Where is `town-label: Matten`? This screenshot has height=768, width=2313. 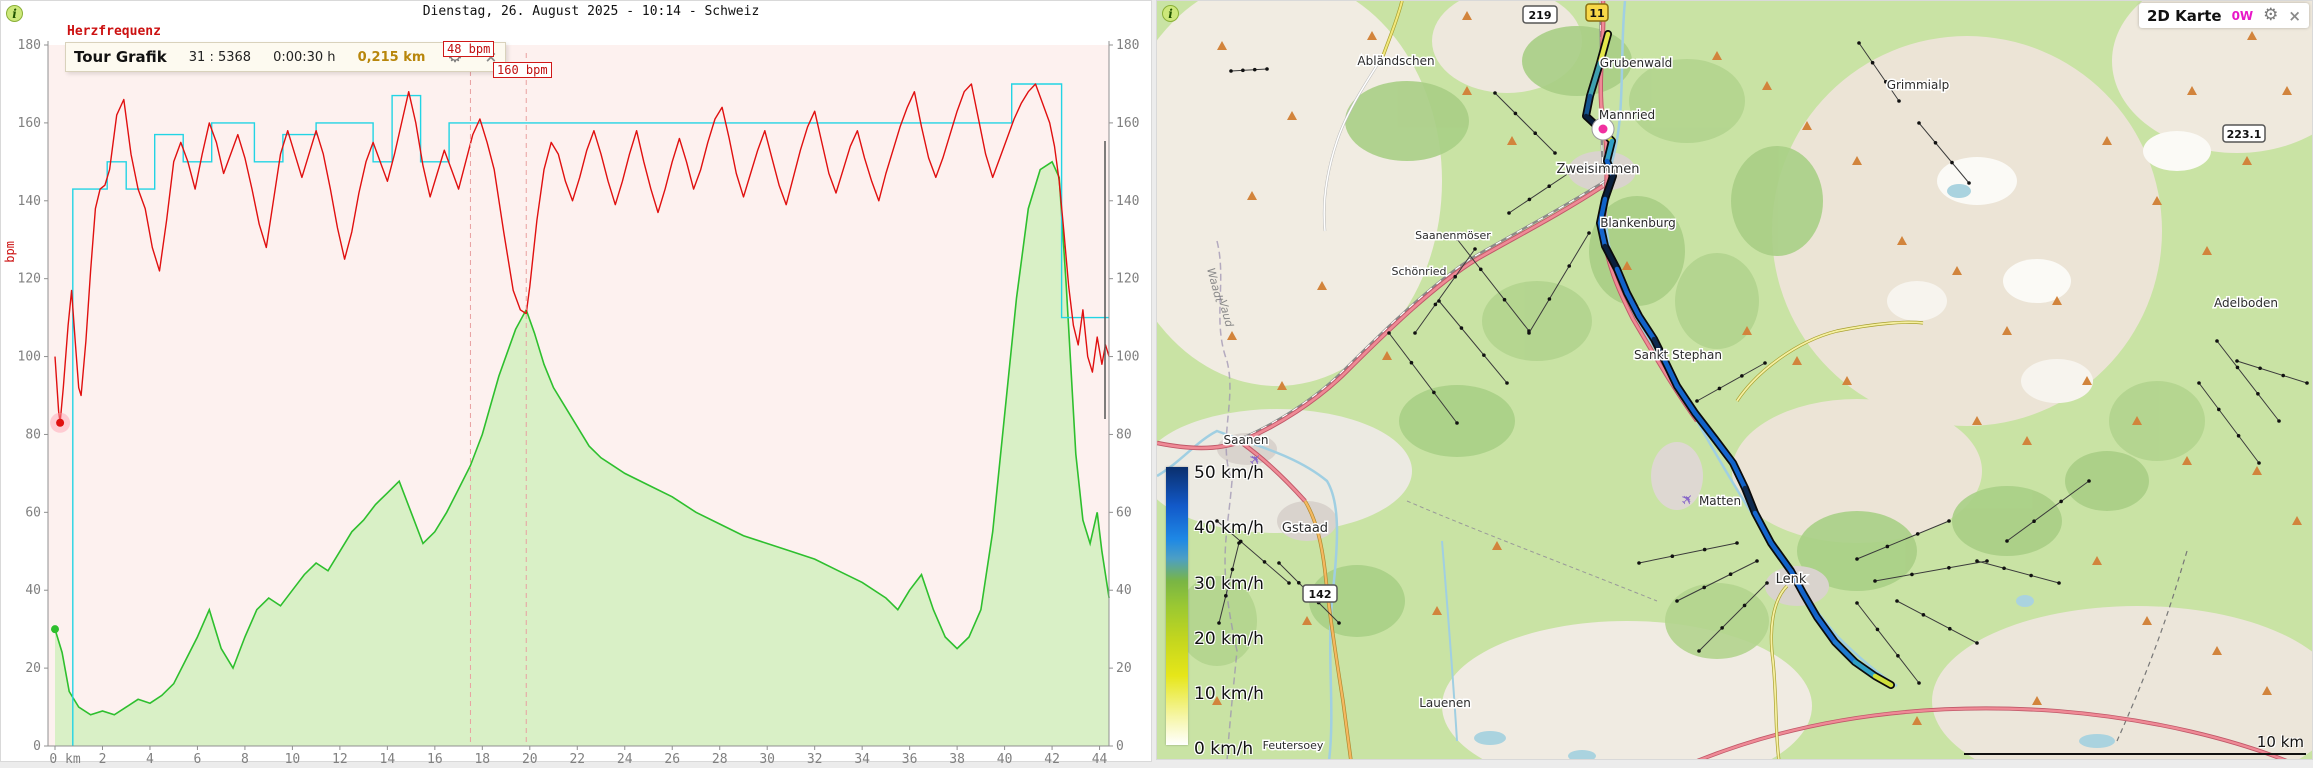
town-label: Matten is located at coordinates (1719, 501).